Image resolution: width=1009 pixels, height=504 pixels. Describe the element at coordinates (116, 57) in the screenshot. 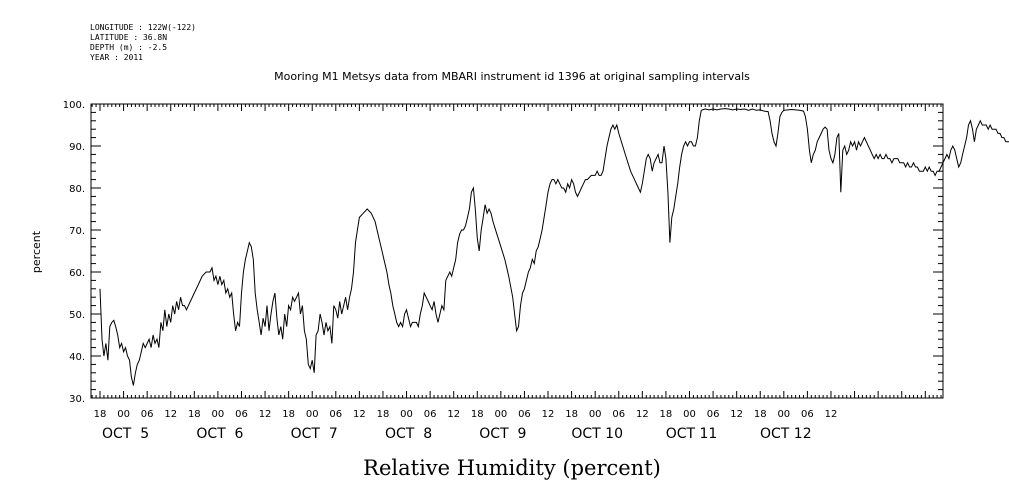

I see `meta-year: YEAR : 2011` at that location.